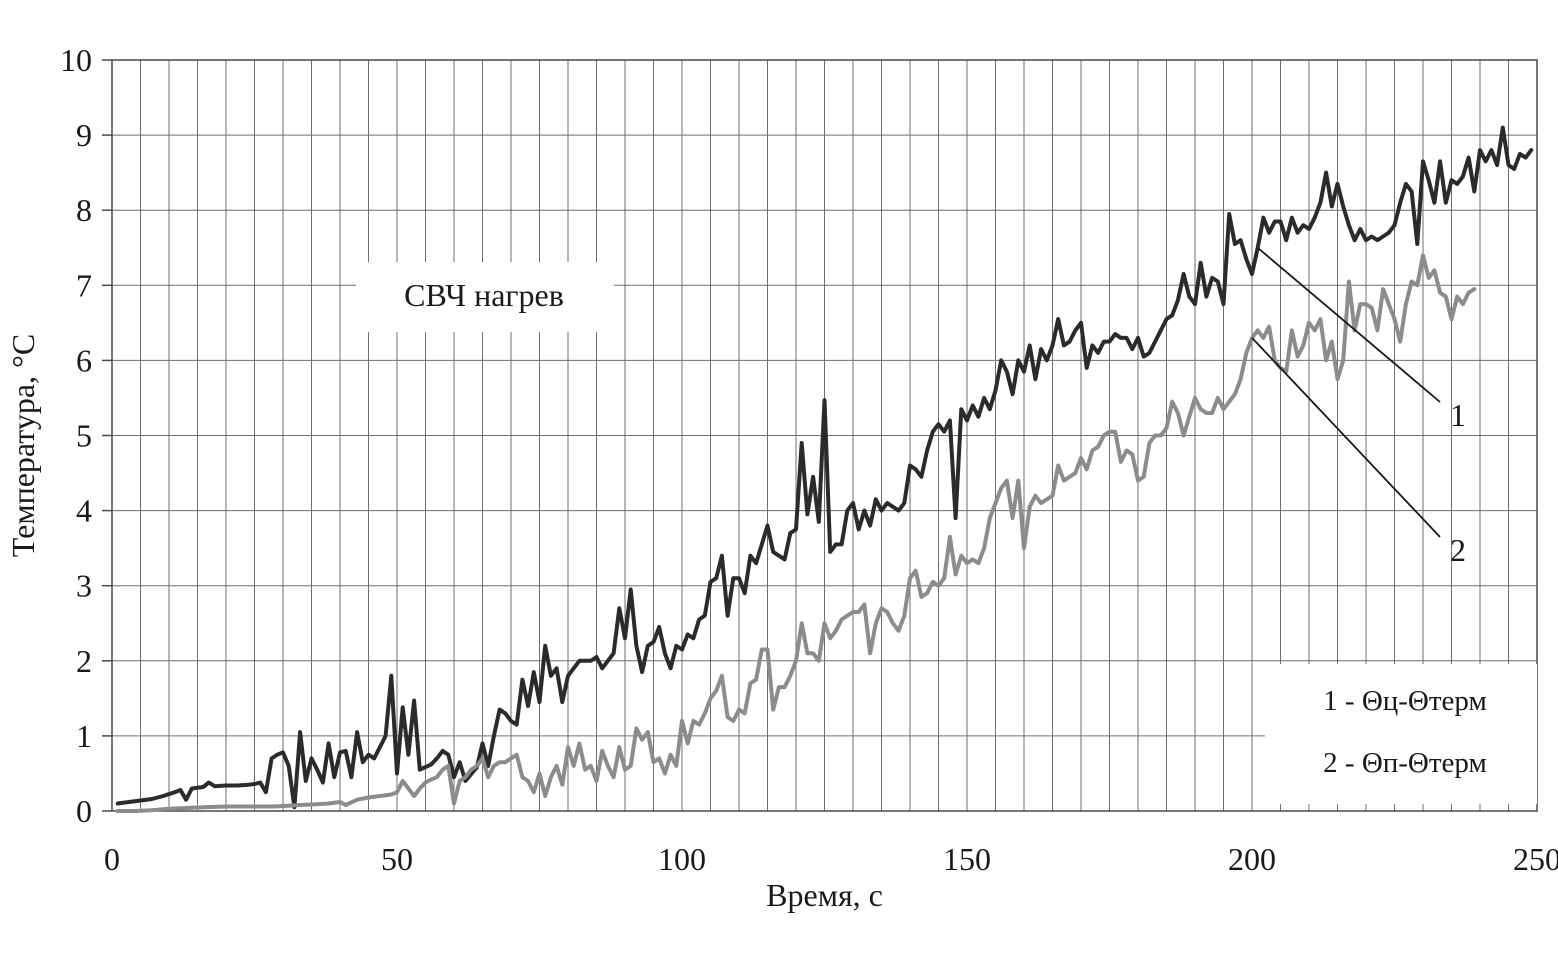 The width and height of the screenshot is (1558, 965). What do you see at coordinates (23, 445) in the screenshot?
I see `y-axis-label: Температура, °С` at bounding box center [23, 445].